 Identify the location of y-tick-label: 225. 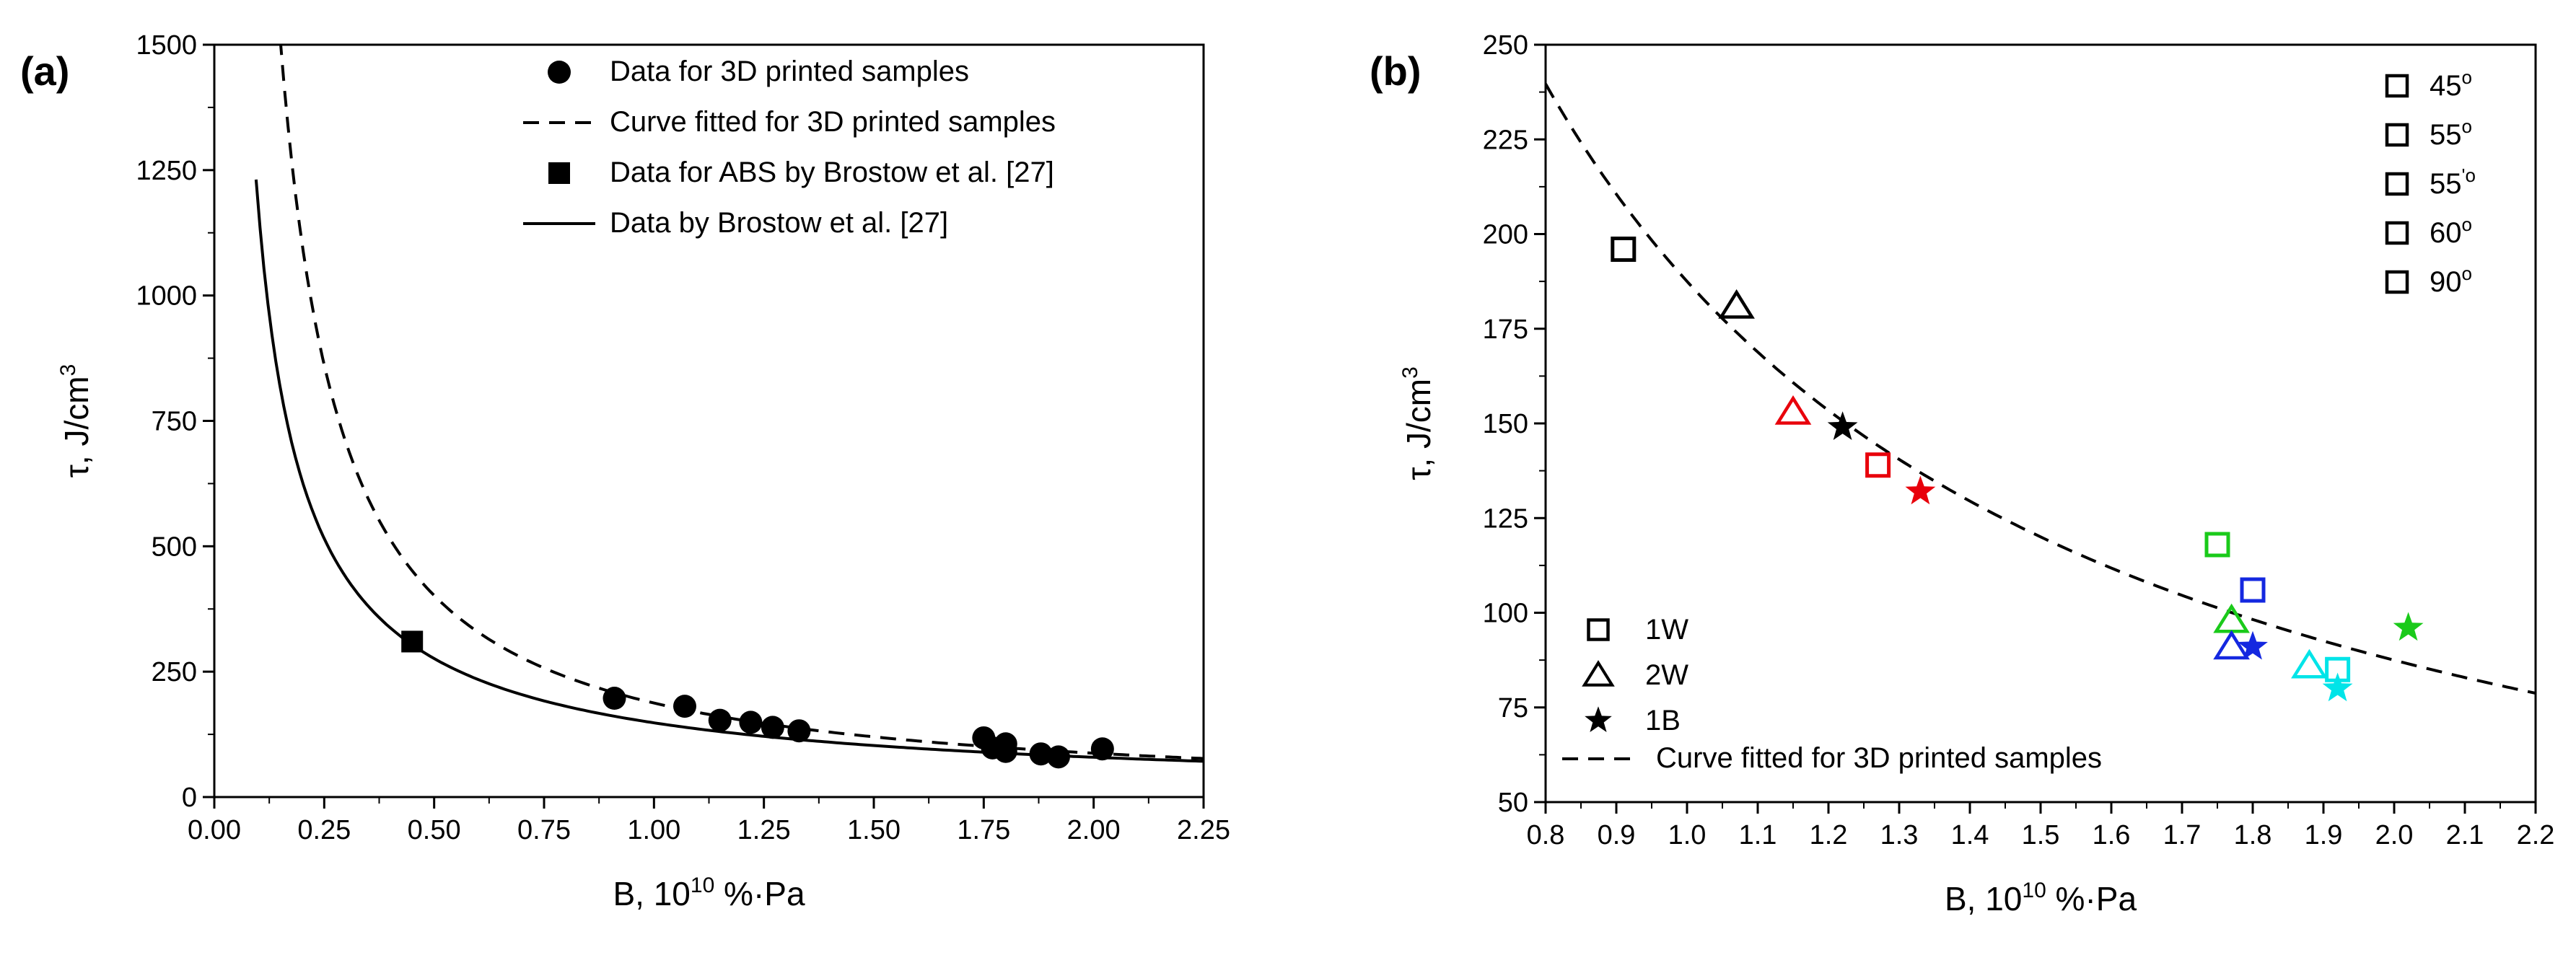
(1505, 140).